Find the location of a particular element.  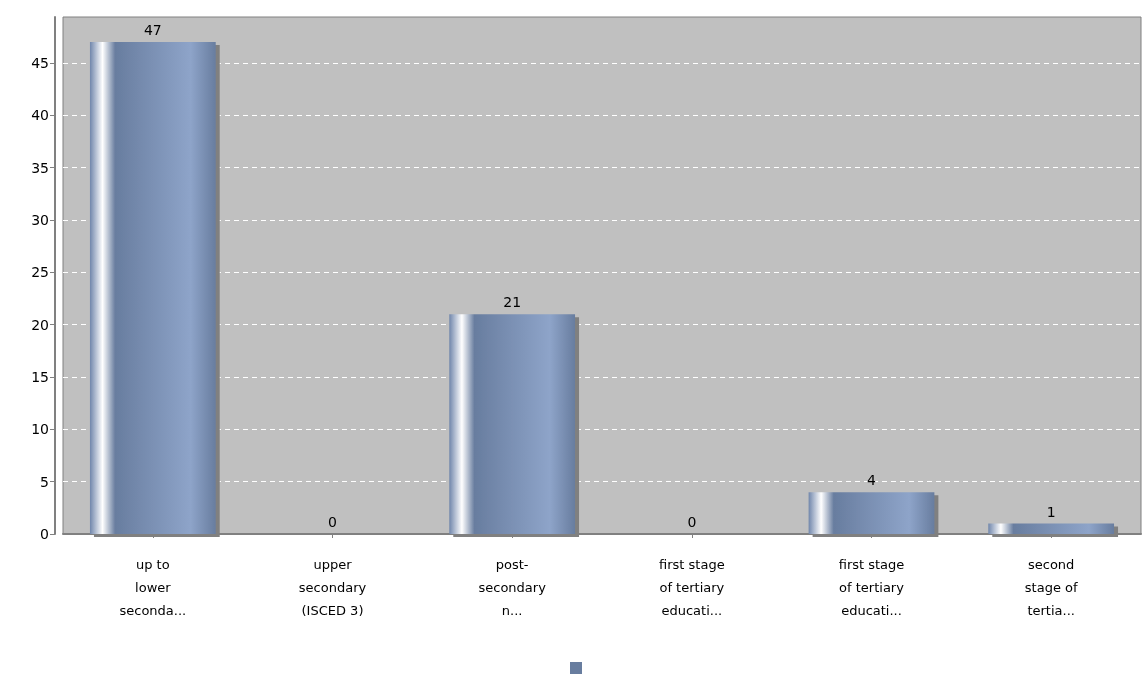

y-tick-label: 30 is located at coordinates (40, 220).